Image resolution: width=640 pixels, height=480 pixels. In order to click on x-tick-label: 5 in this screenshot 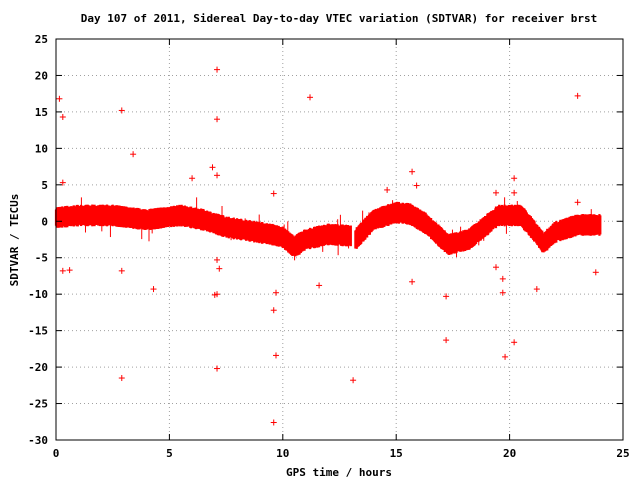, I will do `click(169, 453)`.